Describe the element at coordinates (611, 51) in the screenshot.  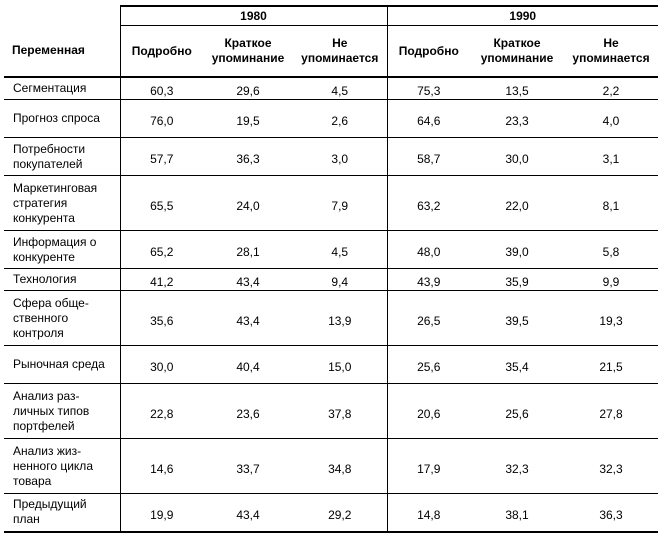
I see `subheader-1990-not-mentioned: Не упоминается` at that location.